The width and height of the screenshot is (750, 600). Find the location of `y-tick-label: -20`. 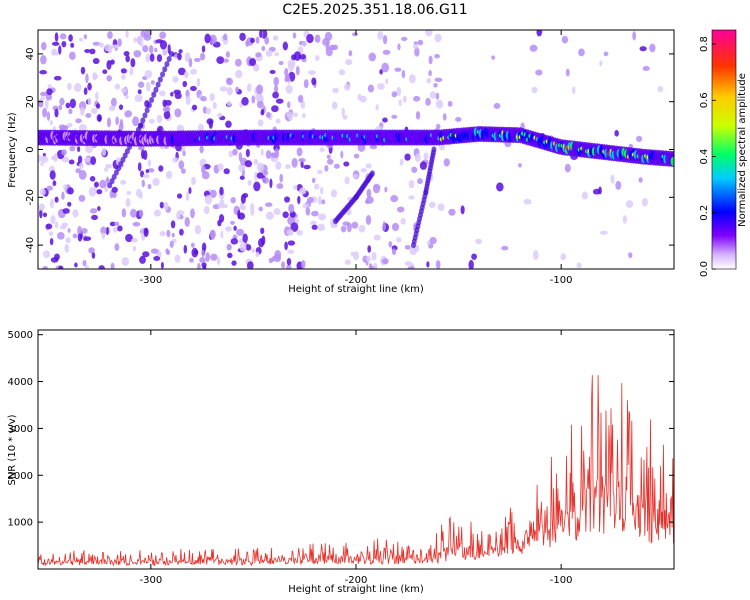

y-tick-label: -20 is located at coordinates (30, 197).